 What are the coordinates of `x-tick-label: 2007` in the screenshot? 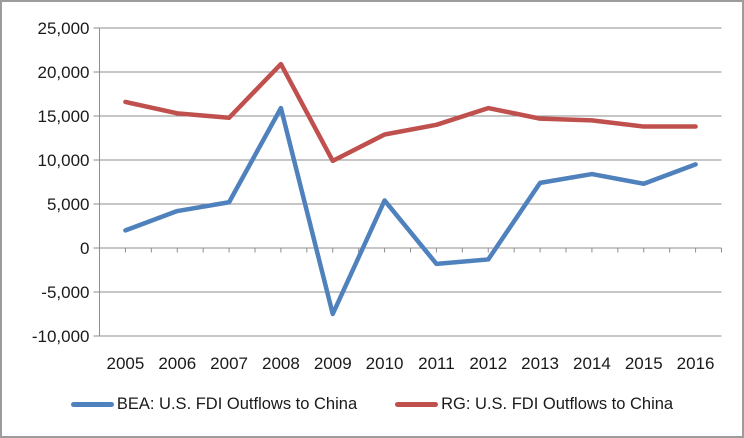 It's located at (229, 363).